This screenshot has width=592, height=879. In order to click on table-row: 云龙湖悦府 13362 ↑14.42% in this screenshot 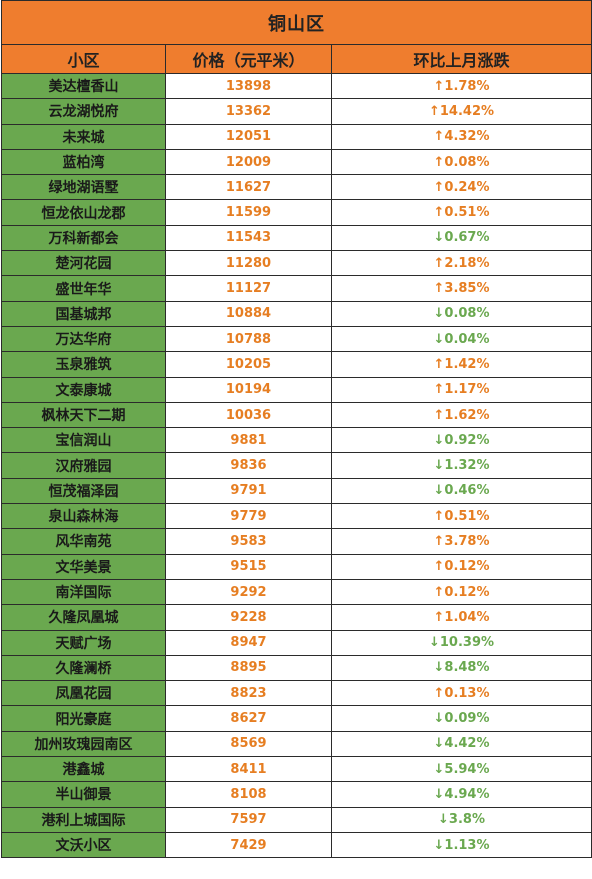, I will do `click(296, 111)`.